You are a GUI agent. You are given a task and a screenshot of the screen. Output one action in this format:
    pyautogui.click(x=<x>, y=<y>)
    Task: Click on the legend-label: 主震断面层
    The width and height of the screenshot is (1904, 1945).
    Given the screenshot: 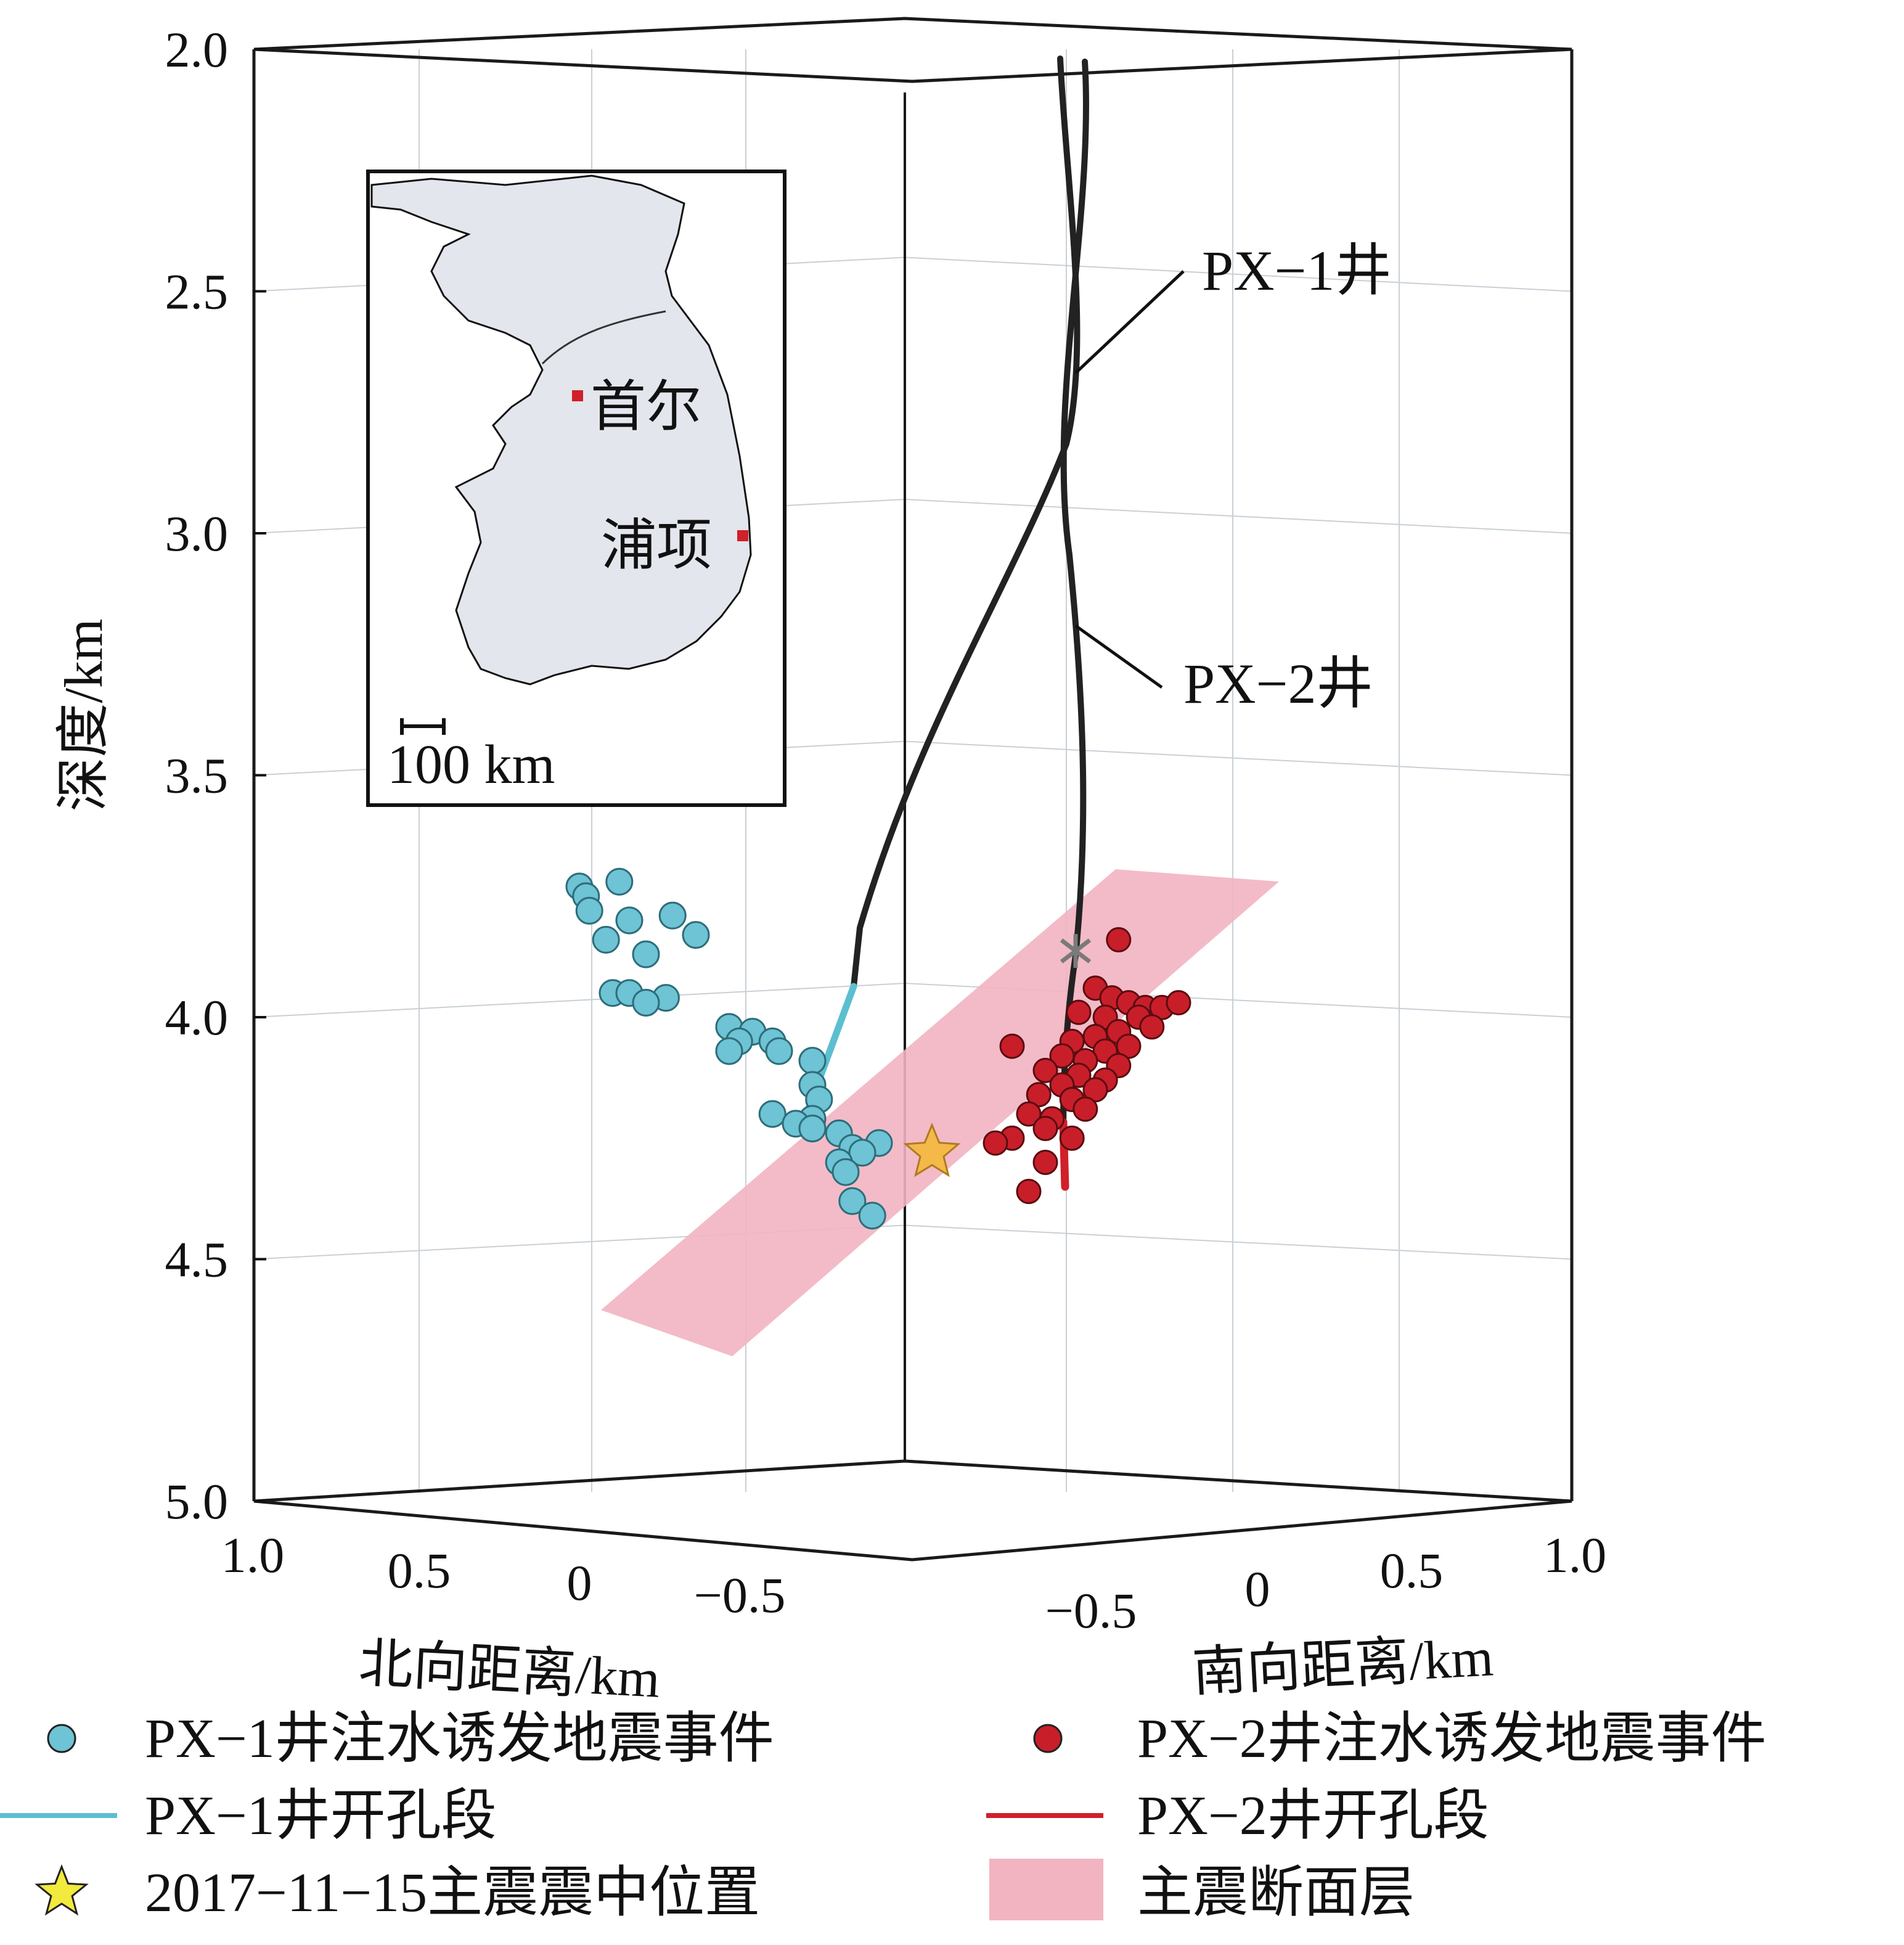 What is the action you would take?
    pyautogui.click(x=1276, y=1892)
    